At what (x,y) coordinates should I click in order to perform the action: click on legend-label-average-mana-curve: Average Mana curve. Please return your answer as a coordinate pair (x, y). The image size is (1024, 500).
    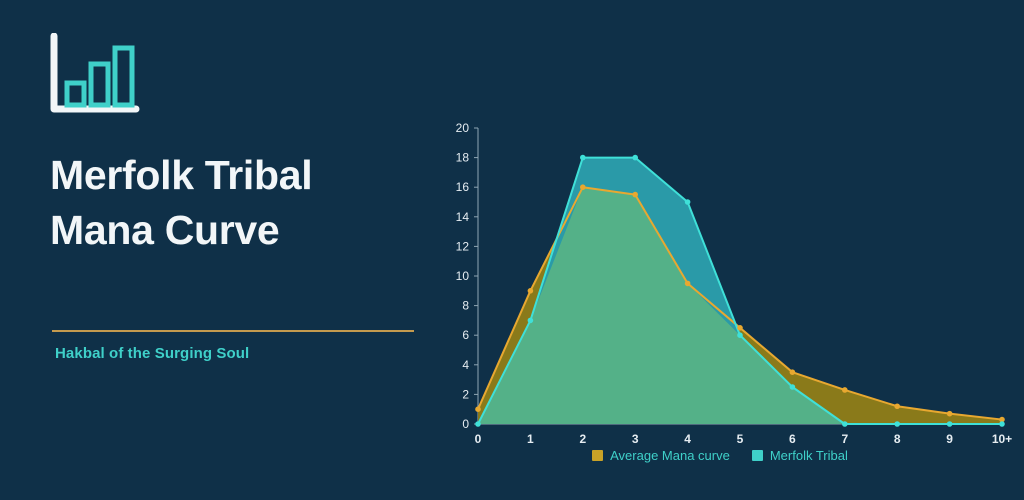
    Looking at the image, I should click on (670, 455).